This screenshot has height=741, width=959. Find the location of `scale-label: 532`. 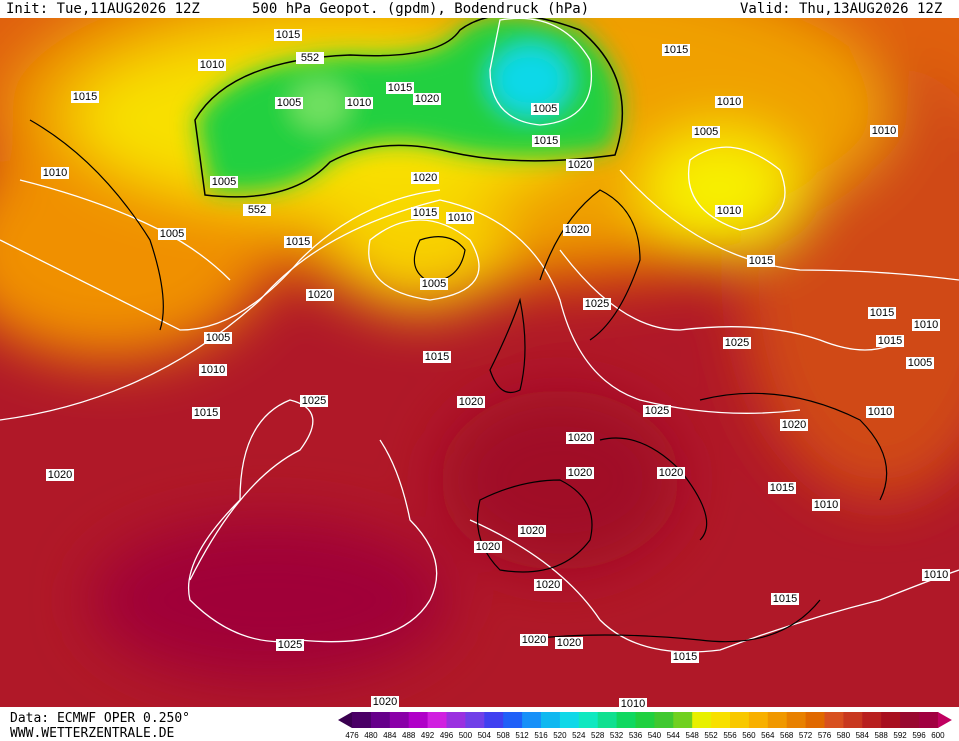

scale-label: 532 is located at coordinates (617, 735).